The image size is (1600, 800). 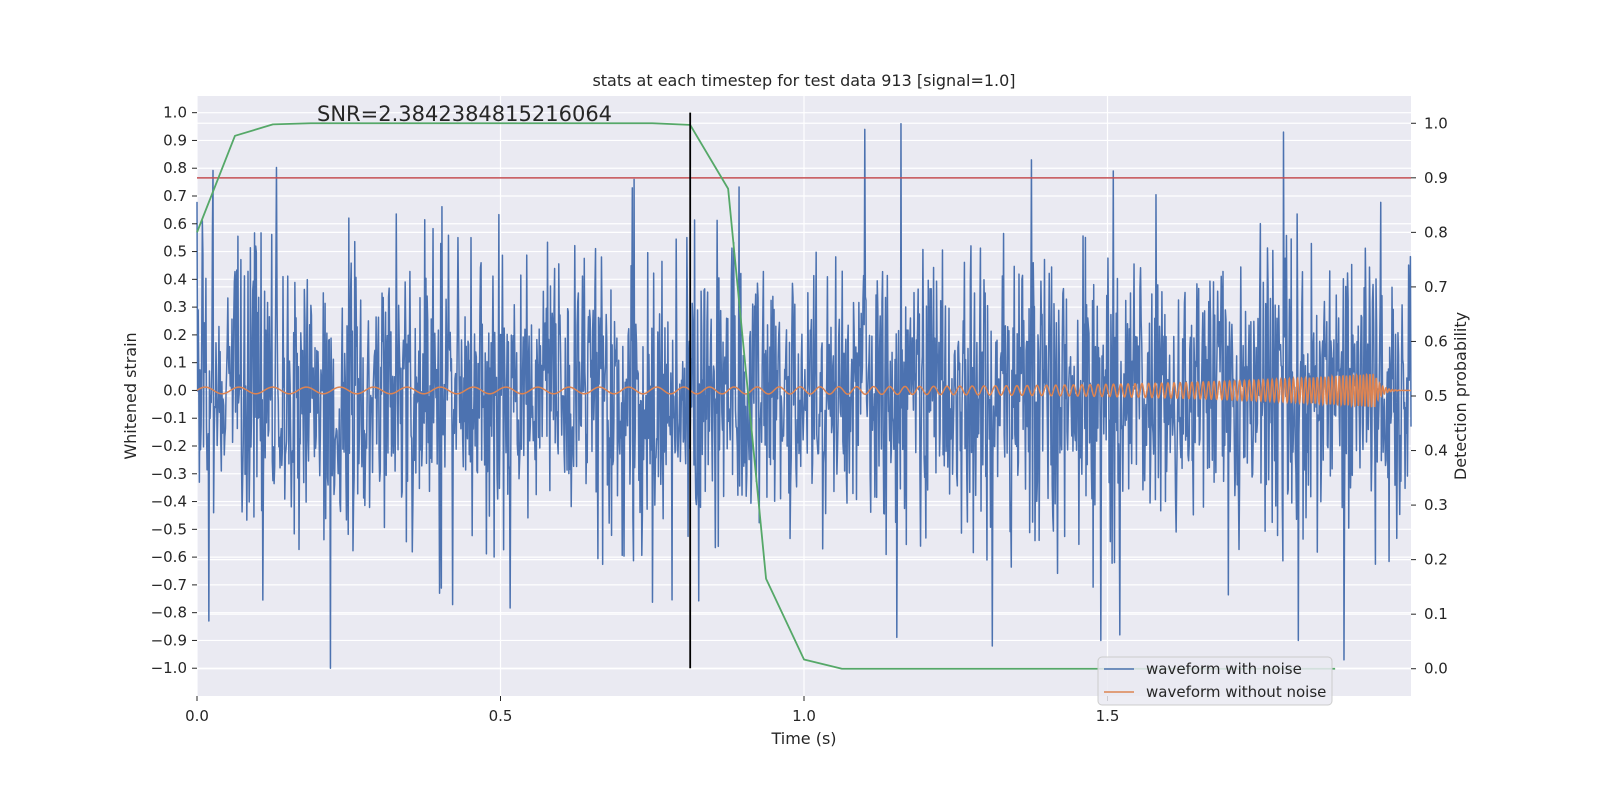 I want to click on x-tick-label: 0.5, so click(x=501, y=716).